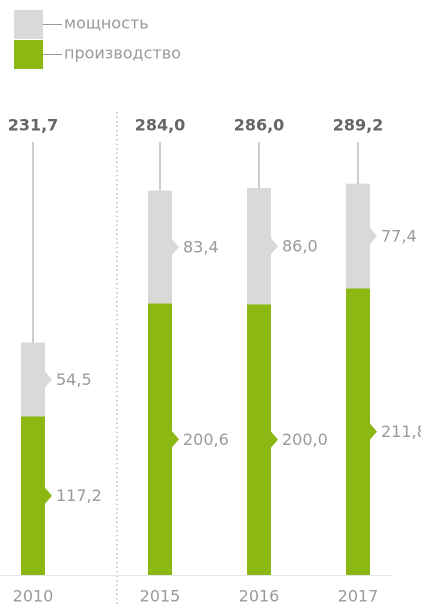  What do you see at coordinates (401, 431) in the screenshot?
I see `value-label: 211,8` at bounding box center [401, 431].